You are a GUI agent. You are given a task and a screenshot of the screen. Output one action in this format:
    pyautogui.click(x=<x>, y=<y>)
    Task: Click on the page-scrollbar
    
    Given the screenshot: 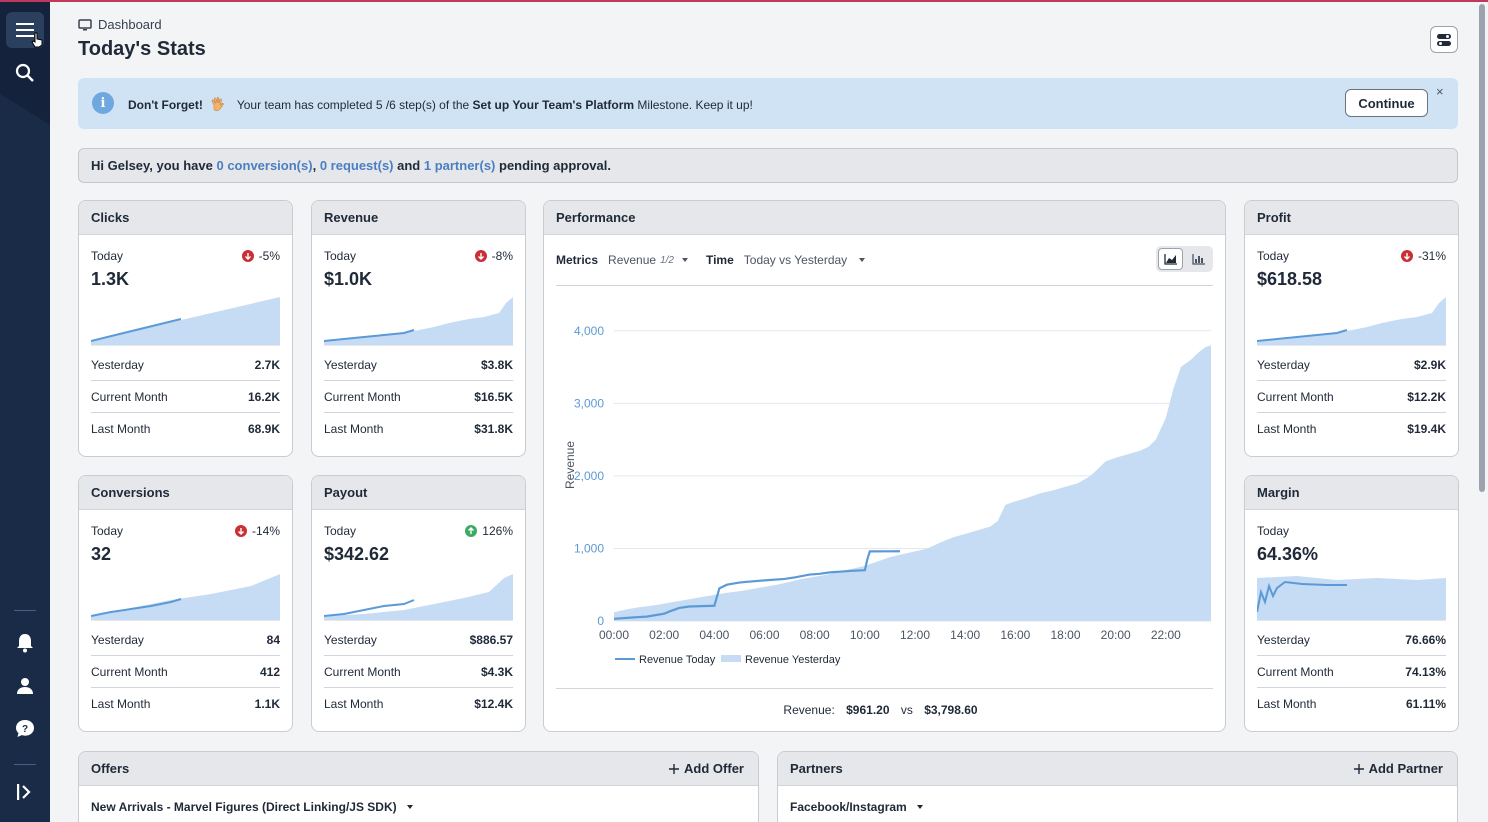 What is the action you would take?
    pyautogui.click(x=1482, y=411)
    